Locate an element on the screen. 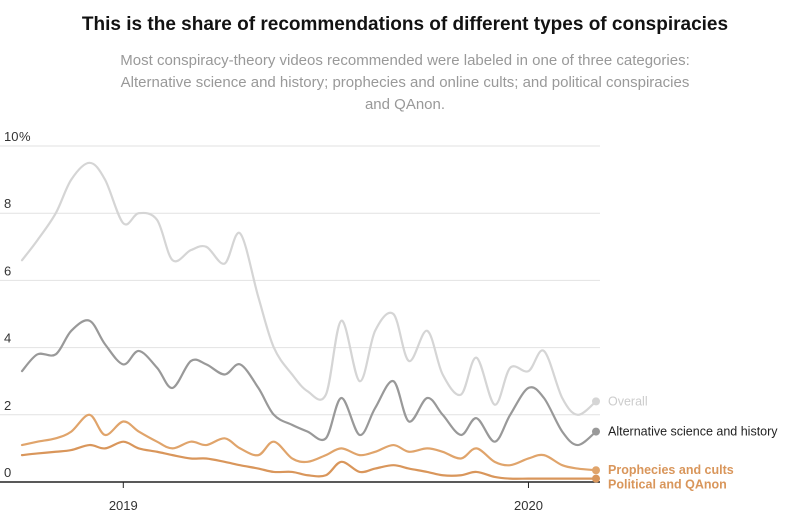  series-label-political-and-qanon: Political and QAnon is located at coordinates (667, 485).